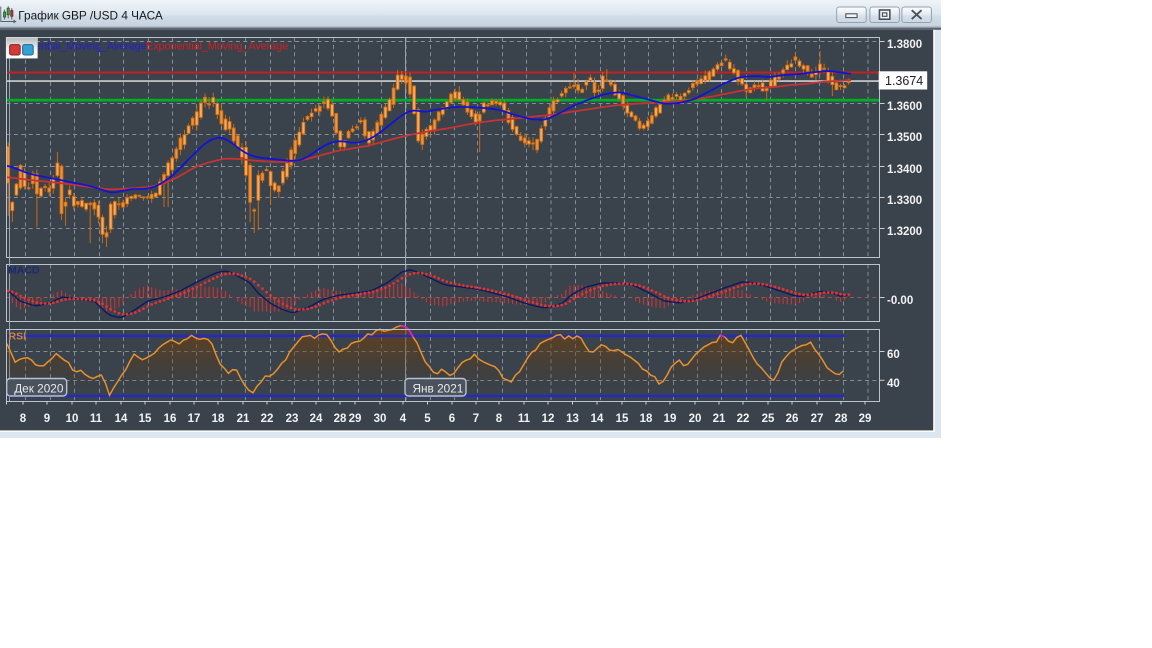 This screenshot has width=1152, height=648. Describe the element at coordinates (316, 419) in the screenshot. I see `svg-text: 24` at that location.